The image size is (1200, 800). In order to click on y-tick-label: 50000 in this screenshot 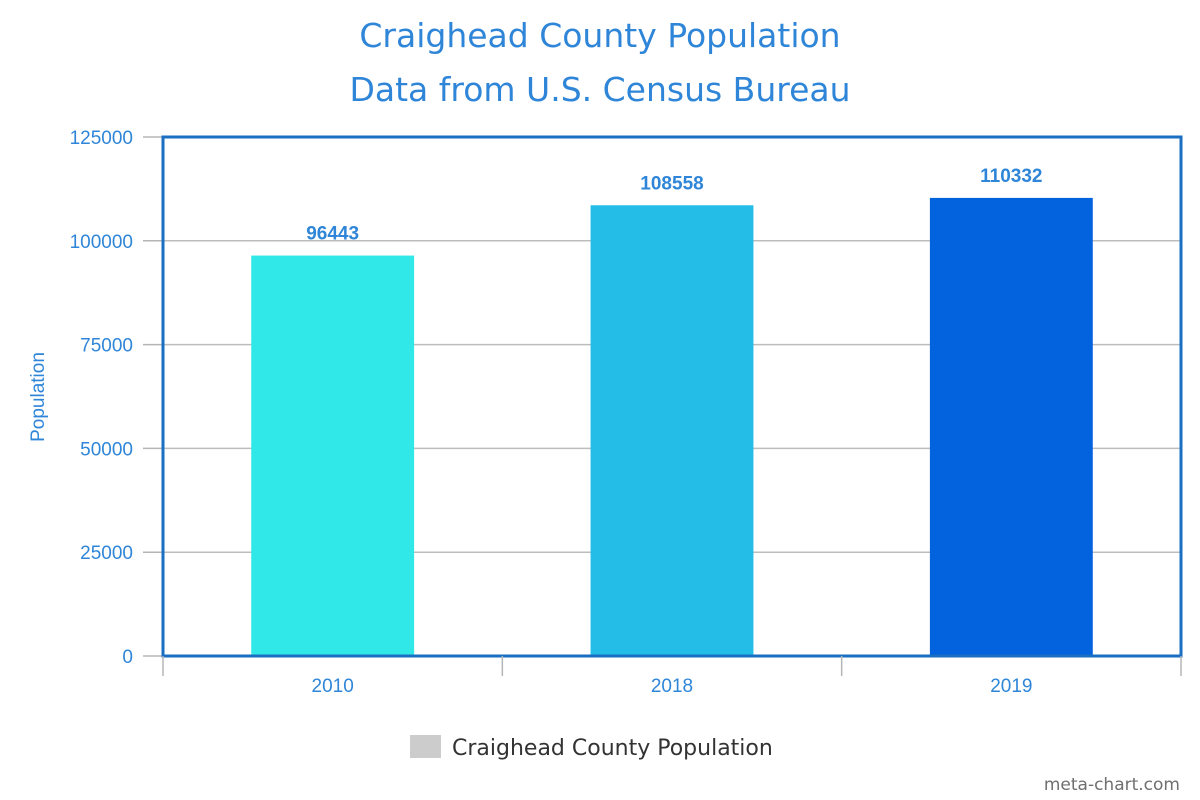, I will do `click(106, 449)`.